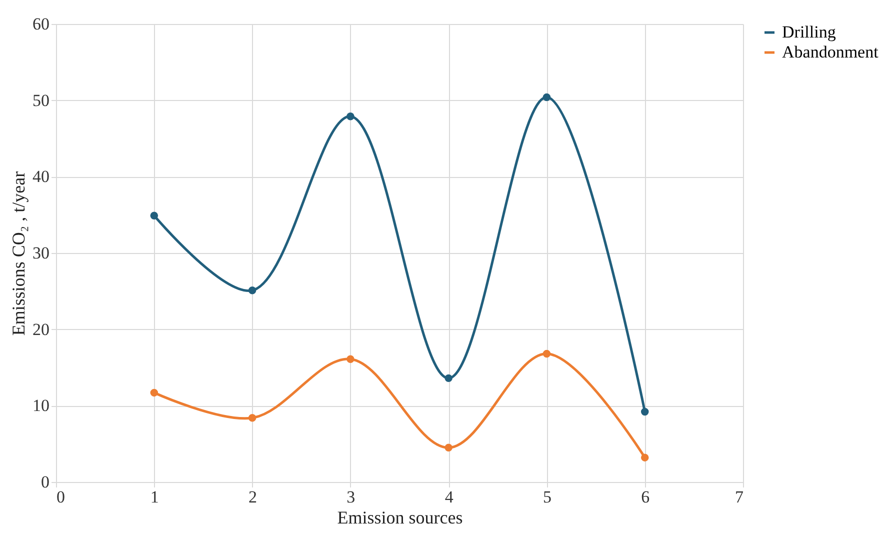 The width and height of the screenshot is (889, 537). What do you see at coordinates (154, 497) in the screenshot?
I see `x-tick-label: 1` at bounding box center [154, 497].